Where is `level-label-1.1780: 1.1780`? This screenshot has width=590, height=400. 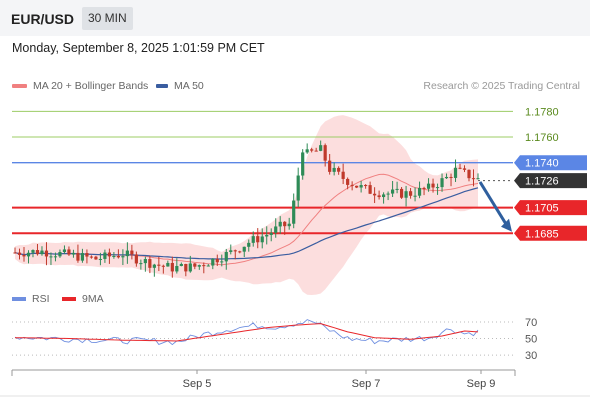 level-label-1.1780: 1.1780 is located at coordinates (542, 112).